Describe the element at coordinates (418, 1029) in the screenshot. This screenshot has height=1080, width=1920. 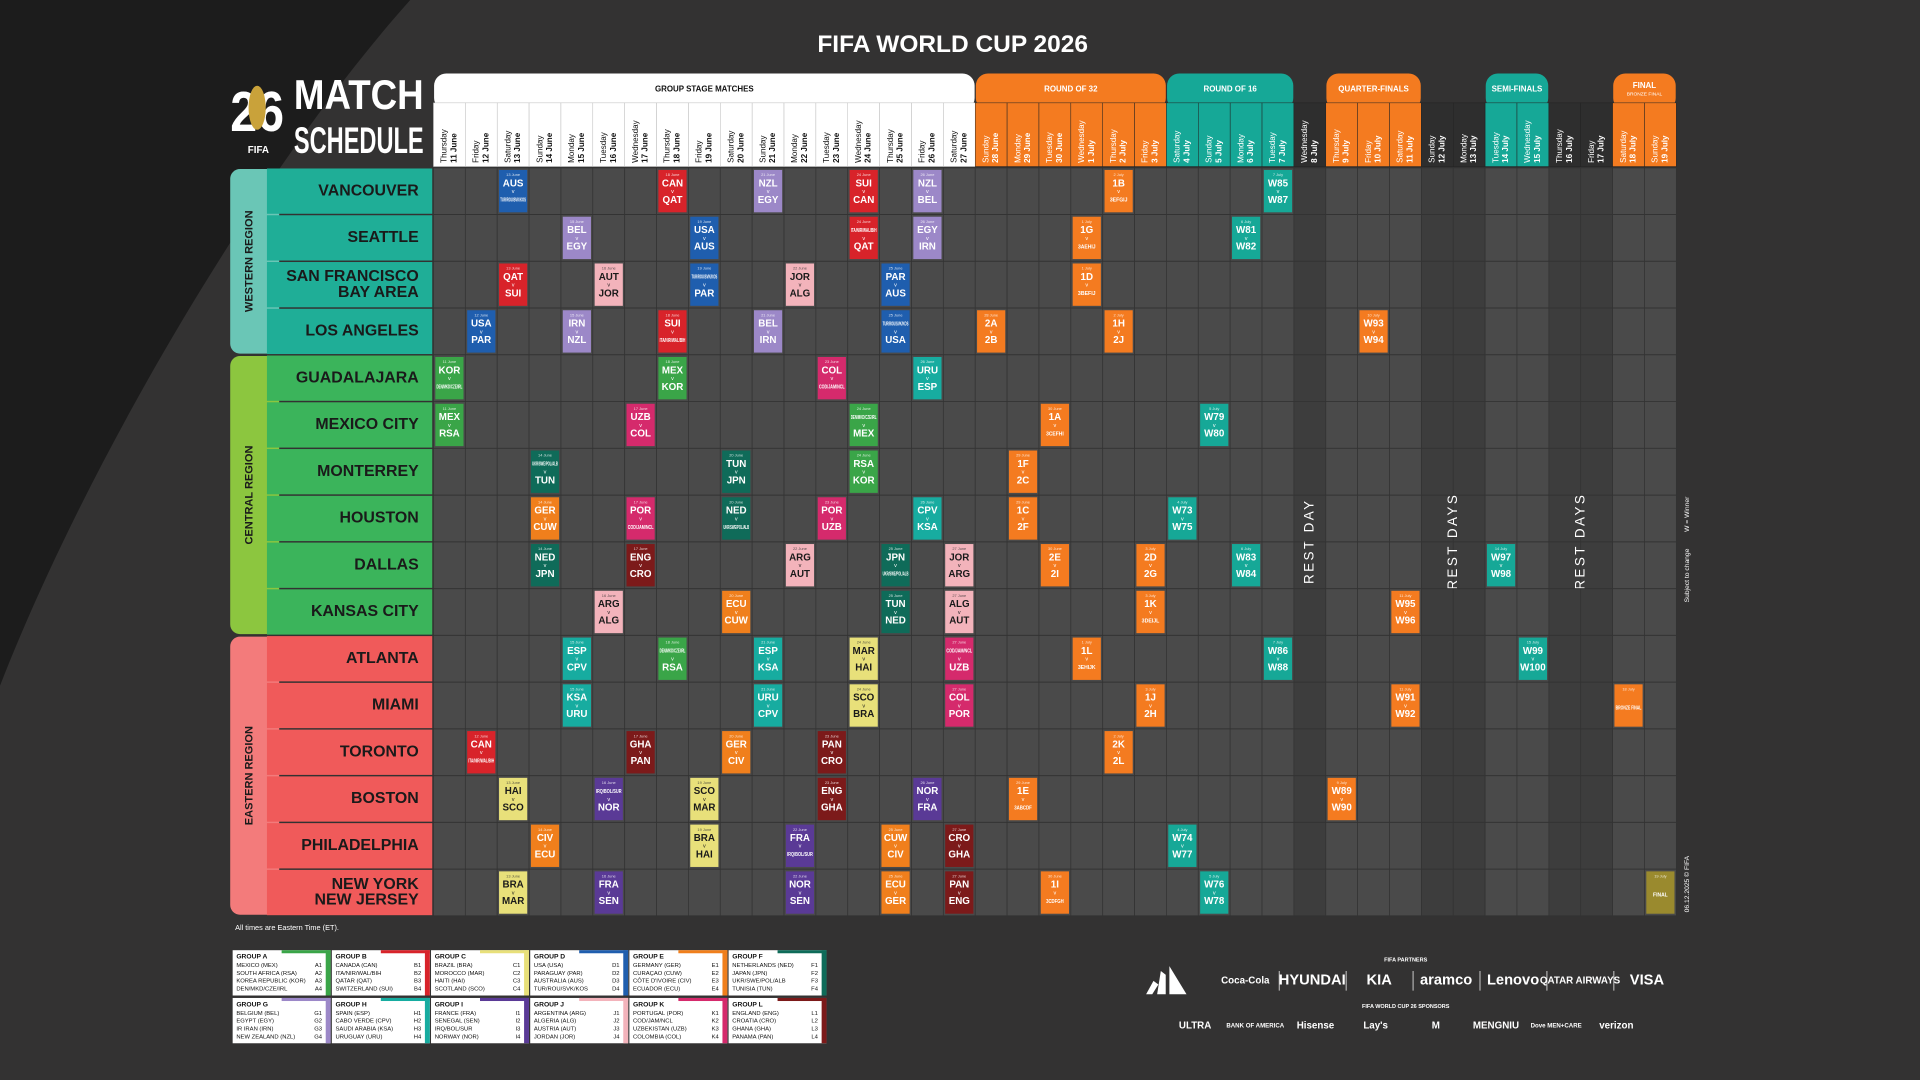
I see `group-code: H3` at that location.